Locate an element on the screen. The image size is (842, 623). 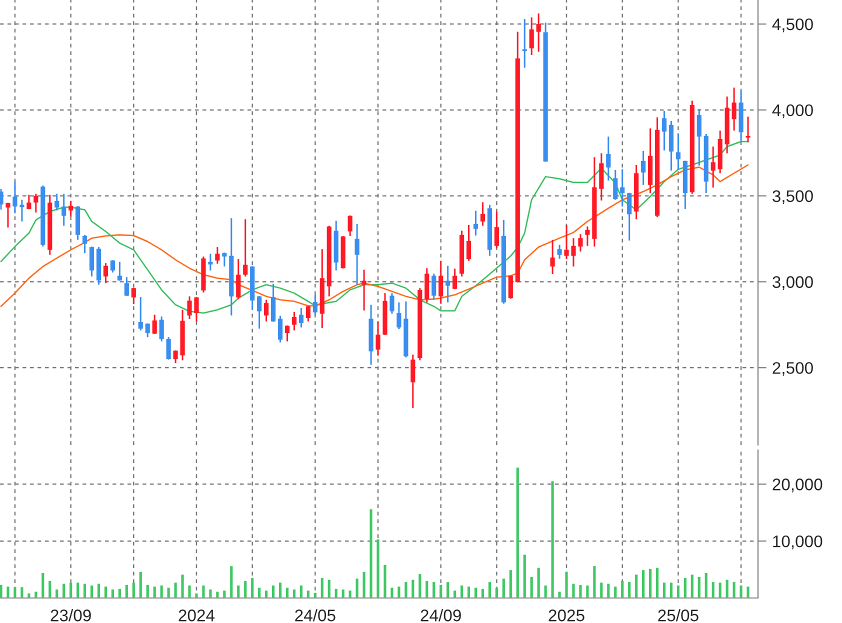
y-tick-label: 10,000 is located at coordinates (797, 542).